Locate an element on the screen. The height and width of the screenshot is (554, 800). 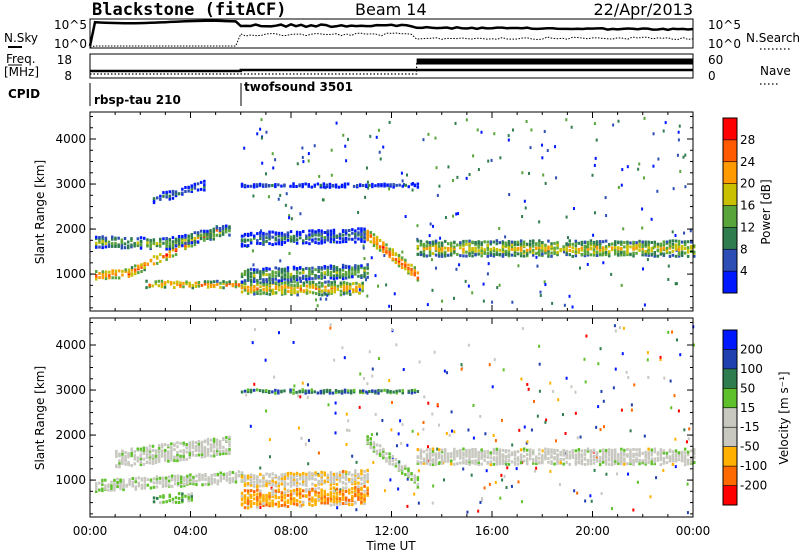
colorbar-tick-label: 4 is located at coordinates (744, 271).